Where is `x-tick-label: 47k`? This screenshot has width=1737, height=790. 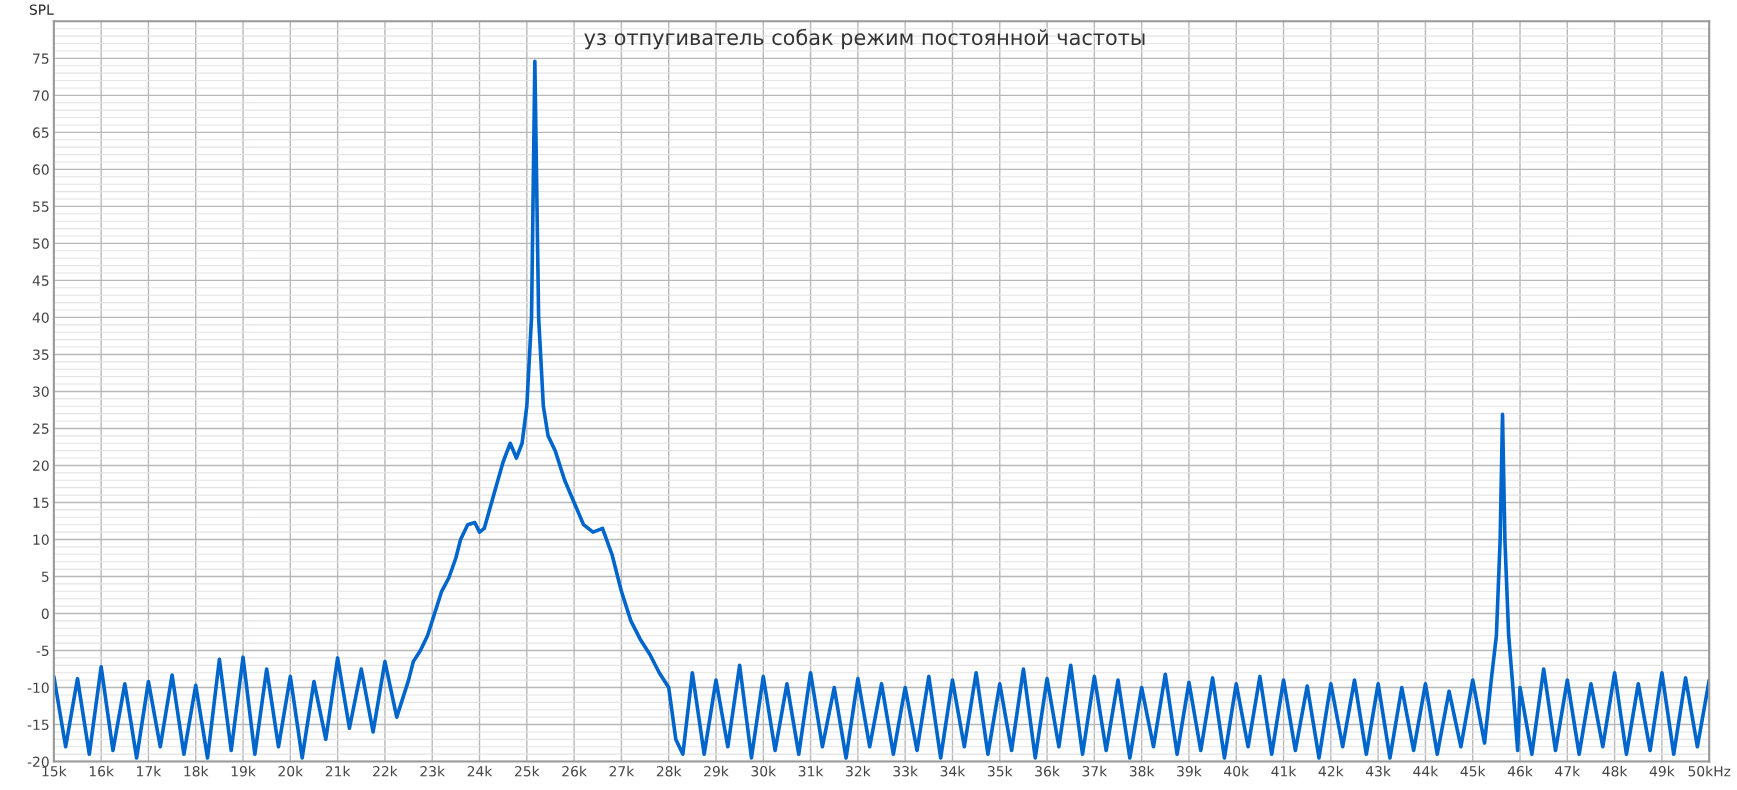
x-tick-label: 47k is located at coordinates (1568, 771).